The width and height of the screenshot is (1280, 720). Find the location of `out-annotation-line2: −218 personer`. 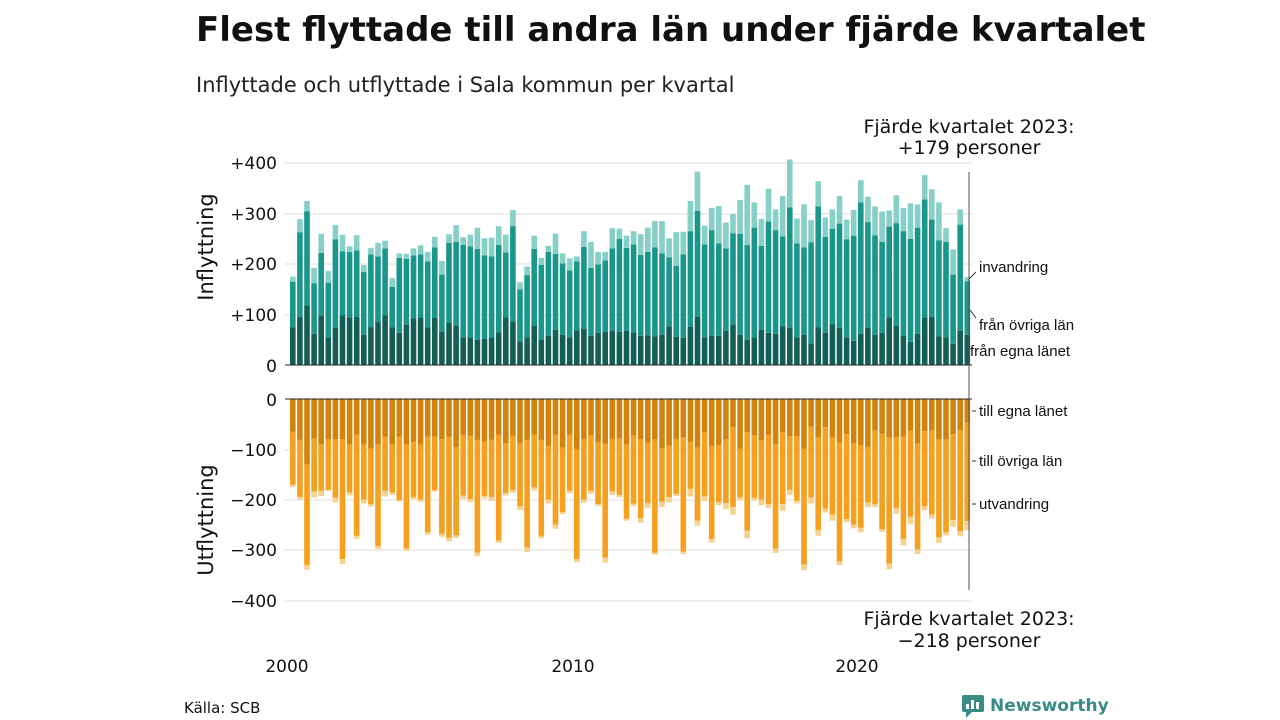

out-annotation-line2: −218 personer is located at coordinates (969, 641).